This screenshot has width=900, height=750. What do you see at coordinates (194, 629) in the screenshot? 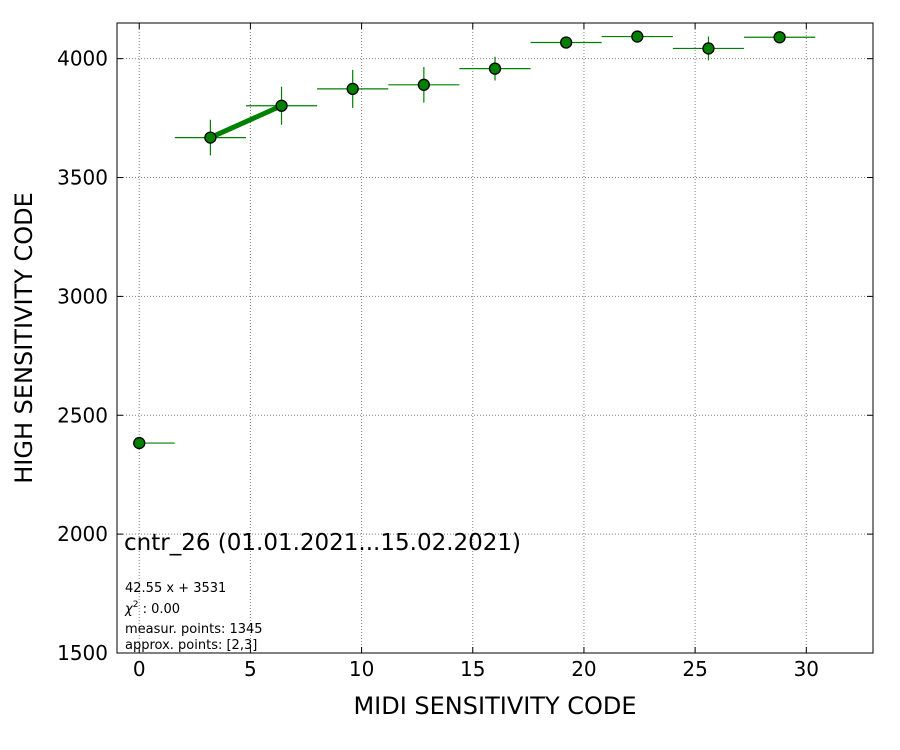
I see `annotation-measured: measur. points: 1345` at bounding box center [194, 629].